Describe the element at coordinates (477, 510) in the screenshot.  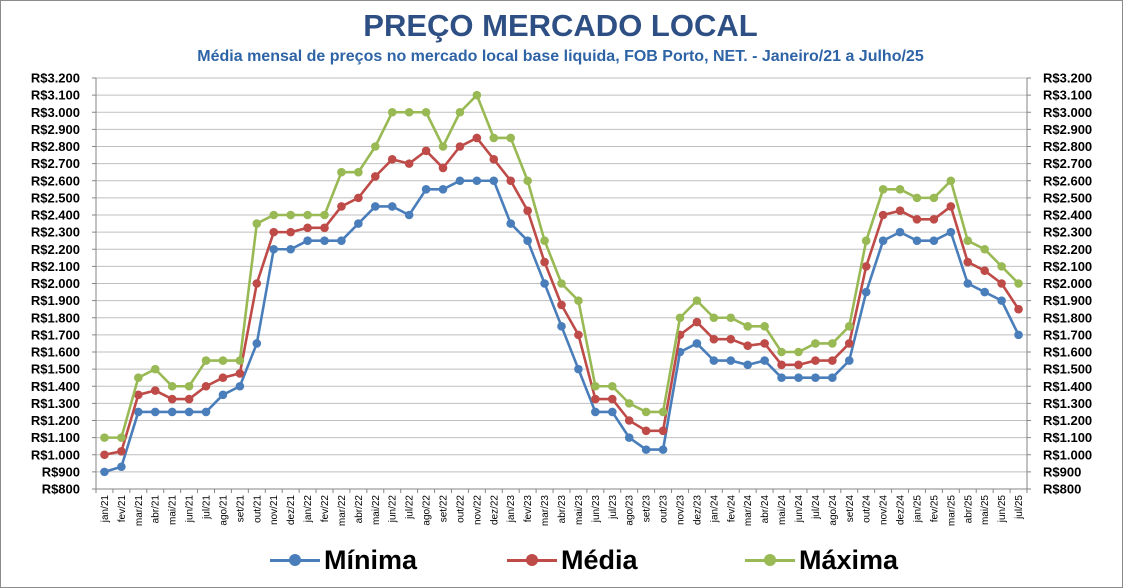
I see `x-tick-label: nov/22` at that location.